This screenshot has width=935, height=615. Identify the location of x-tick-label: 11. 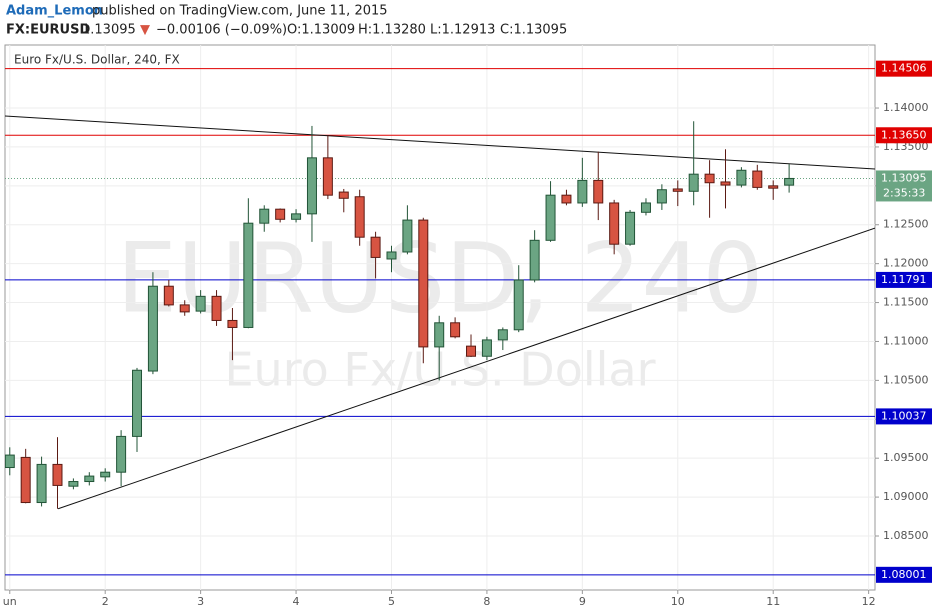
(773, 601).